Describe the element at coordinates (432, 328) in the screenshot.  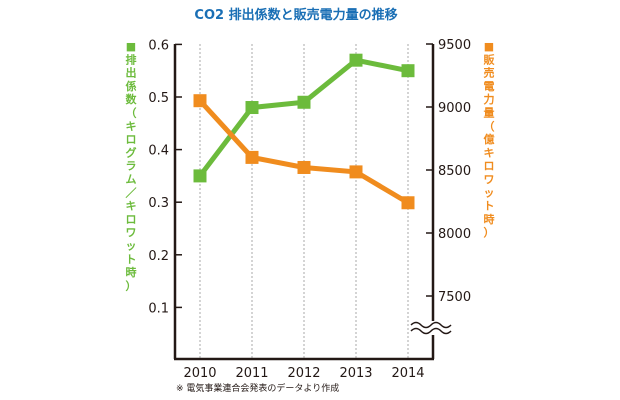
I see `axis-break-icon` at that location.